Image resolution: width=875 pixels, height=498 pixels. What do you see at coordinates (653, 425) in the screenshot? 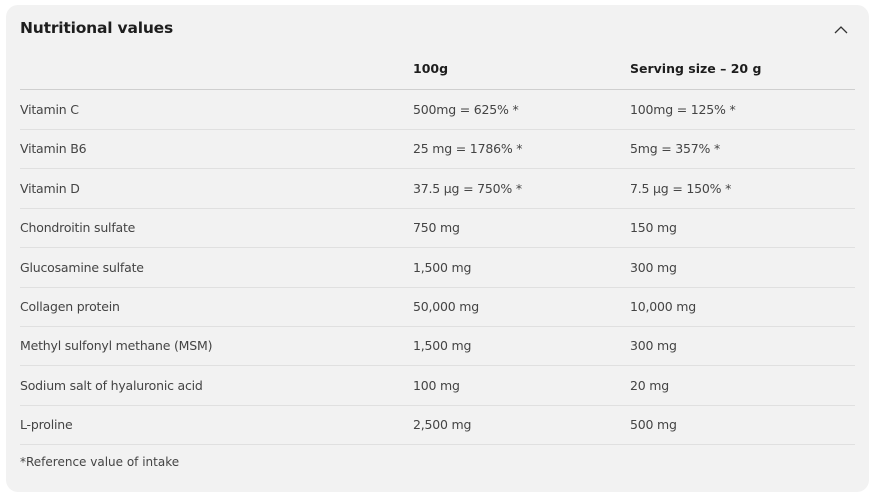
I see `value-serving: 500 mg` at bounding box center [653, 425].